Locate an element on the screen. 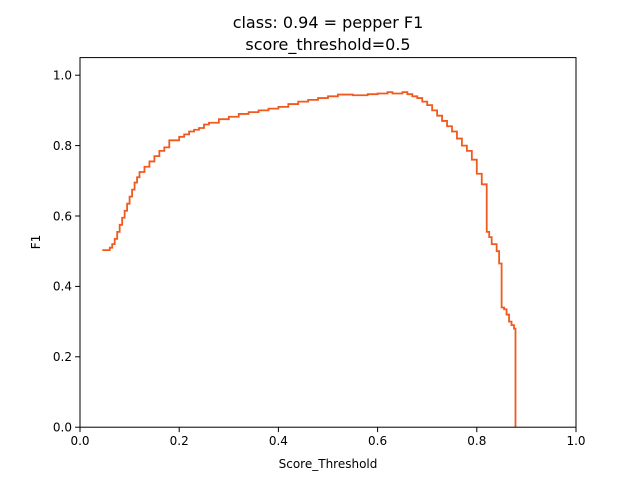  x-tick-label: 0.0 is located at coordinates (79, 441).